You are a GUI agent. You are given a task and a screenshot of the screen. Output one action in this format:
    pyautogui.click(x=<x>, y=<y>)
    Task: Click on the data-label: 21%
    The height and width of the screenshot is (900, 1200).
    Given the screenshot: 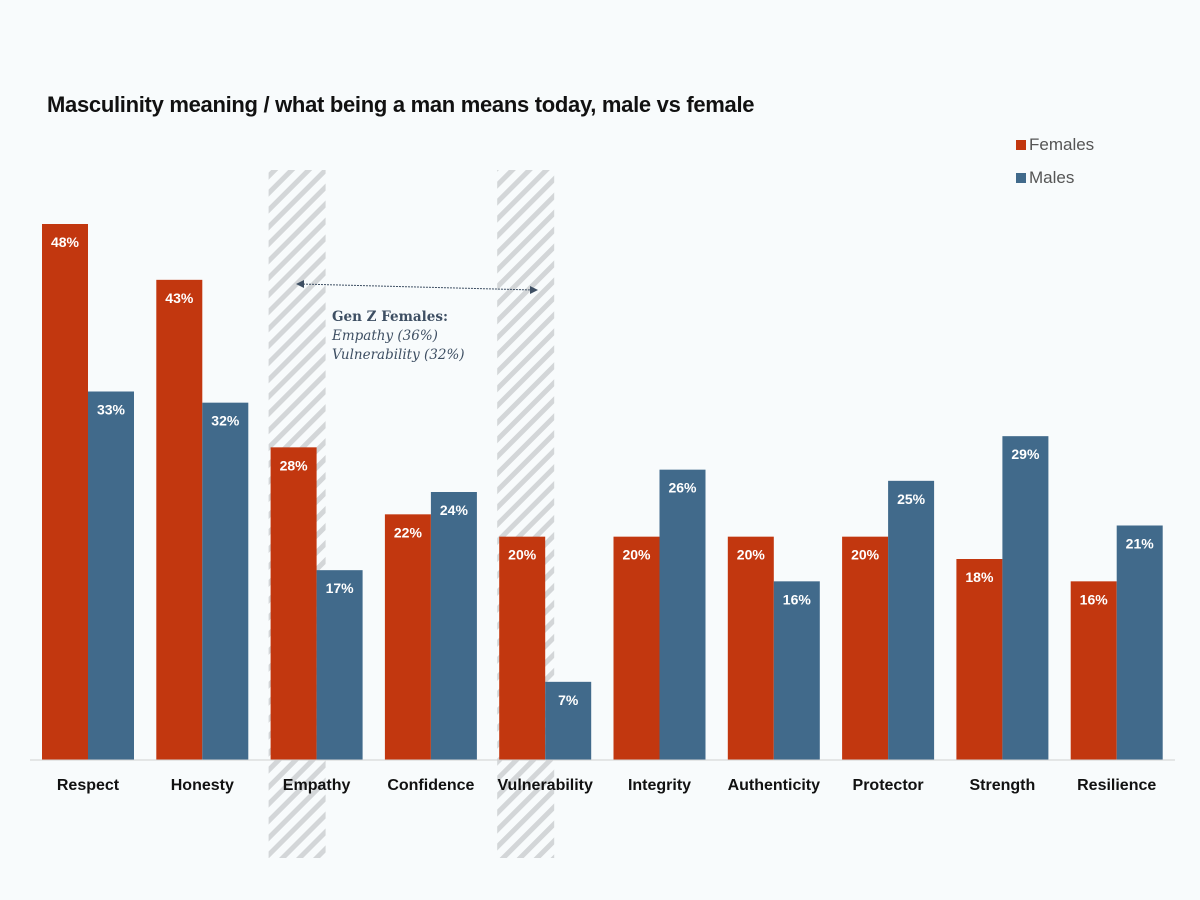 What is the action you would take?
    pyautogui.click(x=1140, y=544)
    